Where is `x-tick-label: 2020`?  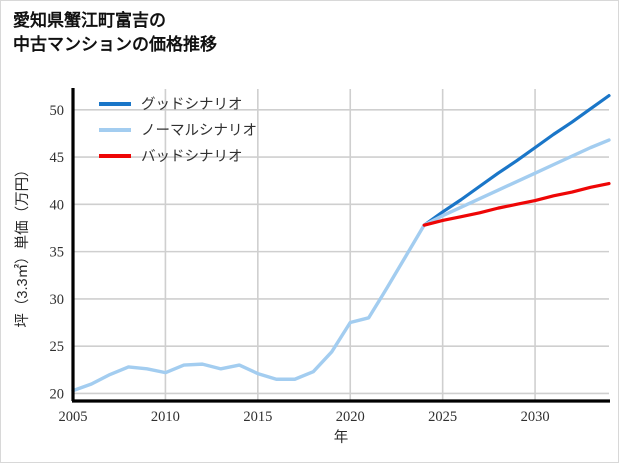
x-tick-label: 2020 is located at coordinates (350, 417).